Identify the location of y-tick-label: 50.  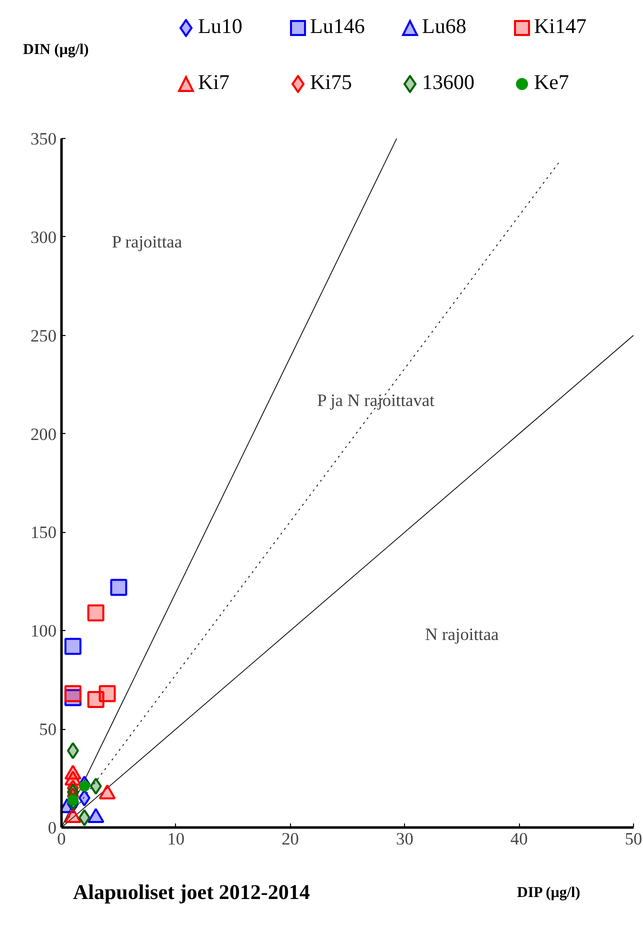
(47, 730).